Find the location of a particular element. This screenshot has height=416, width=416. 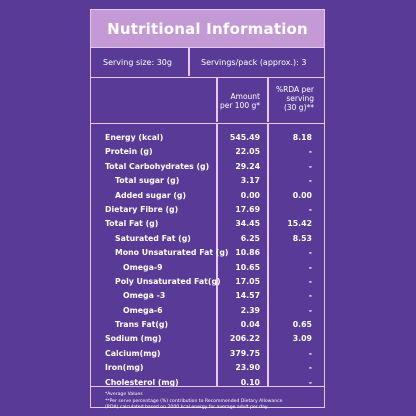

table-row: Mono Unsaturated Fat (g) 10.86 - is located at coordinates (207, 253).